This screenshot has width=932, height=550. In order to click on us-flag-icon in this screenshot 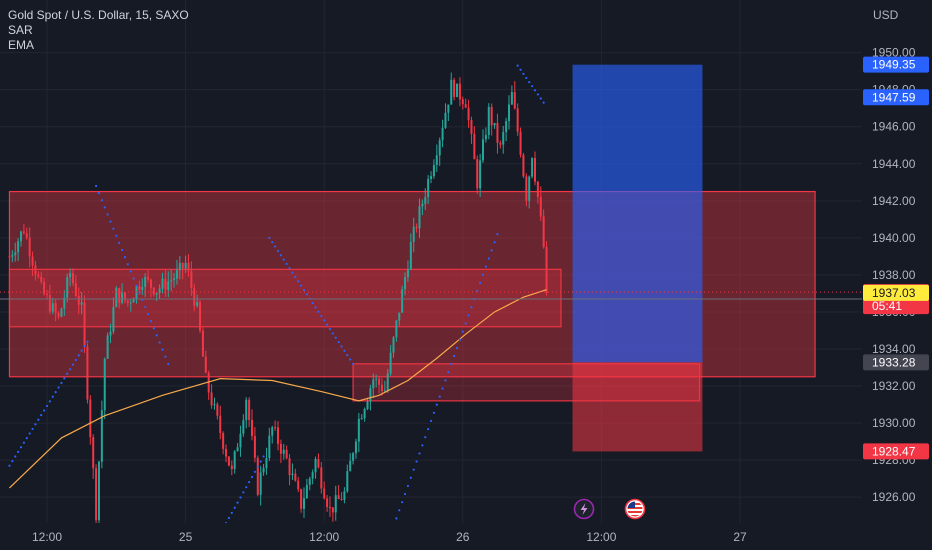, I will do `click(635, 509)`.